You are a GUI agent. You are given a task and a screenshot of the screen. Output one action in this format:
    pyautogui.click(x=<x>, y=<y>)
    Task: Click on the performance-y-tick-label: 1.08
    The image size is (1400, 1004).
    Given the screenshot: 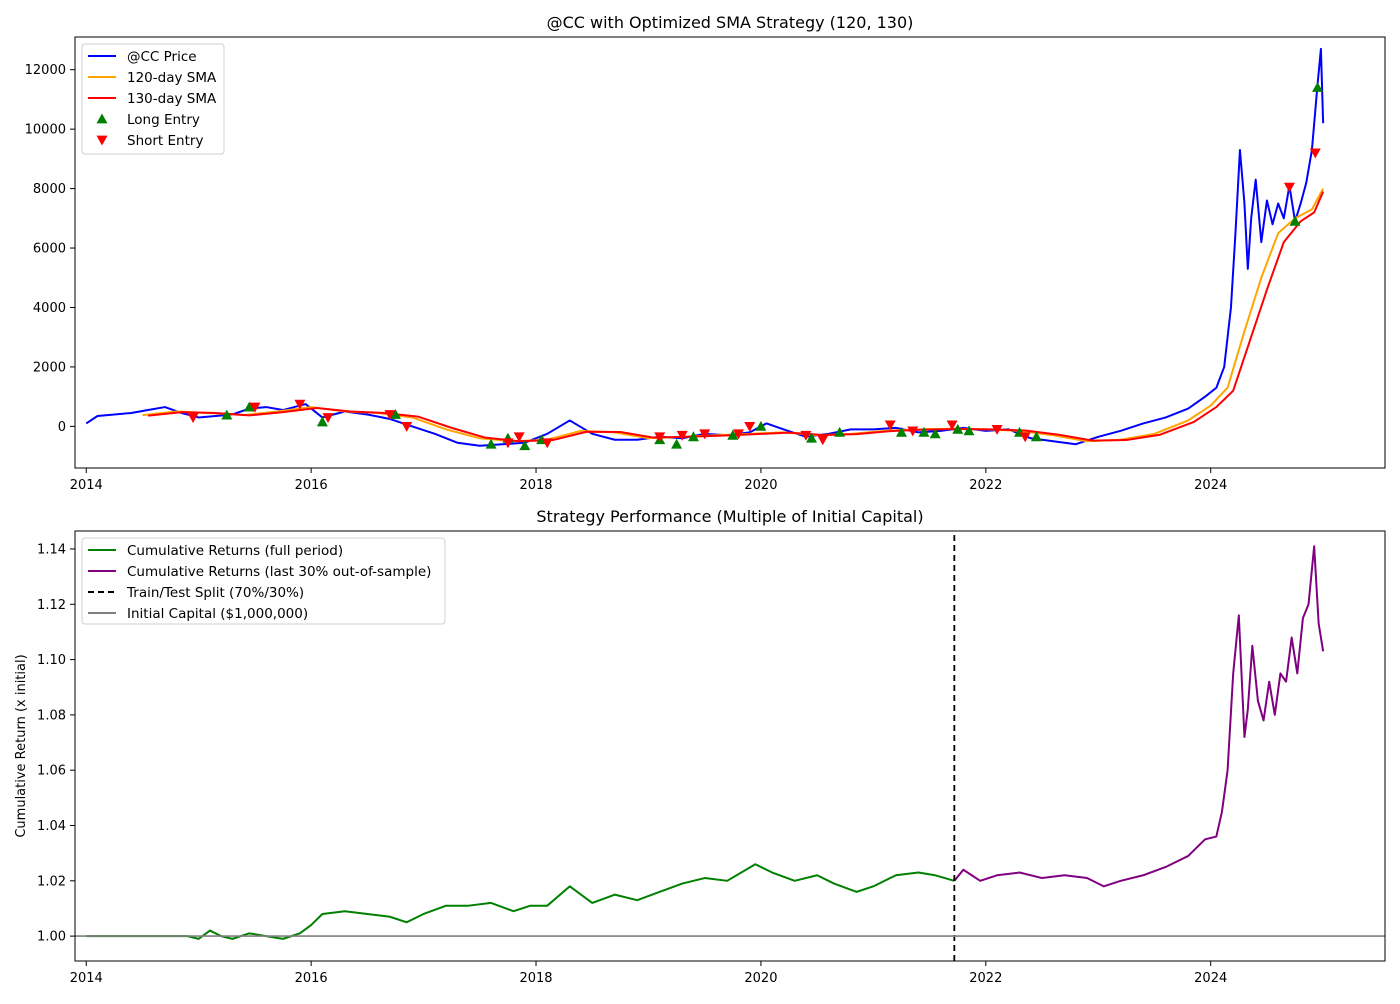 What is the action you would take?
    pyautogui.click(x=51, y=715)
    